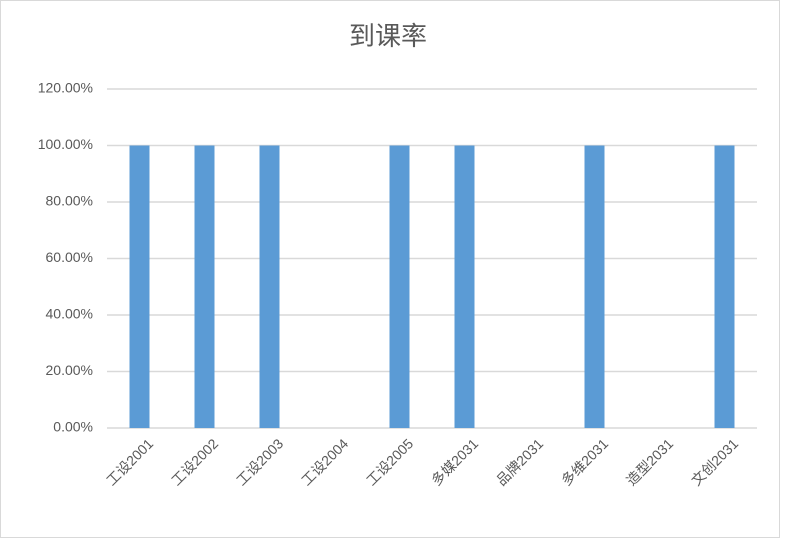 This screenshot has height=544, width=786. What do you see at coordinates (73, 427) in the screenshot?
I see `y-tick-label: 0.00%` at bounding box center [73, 427].